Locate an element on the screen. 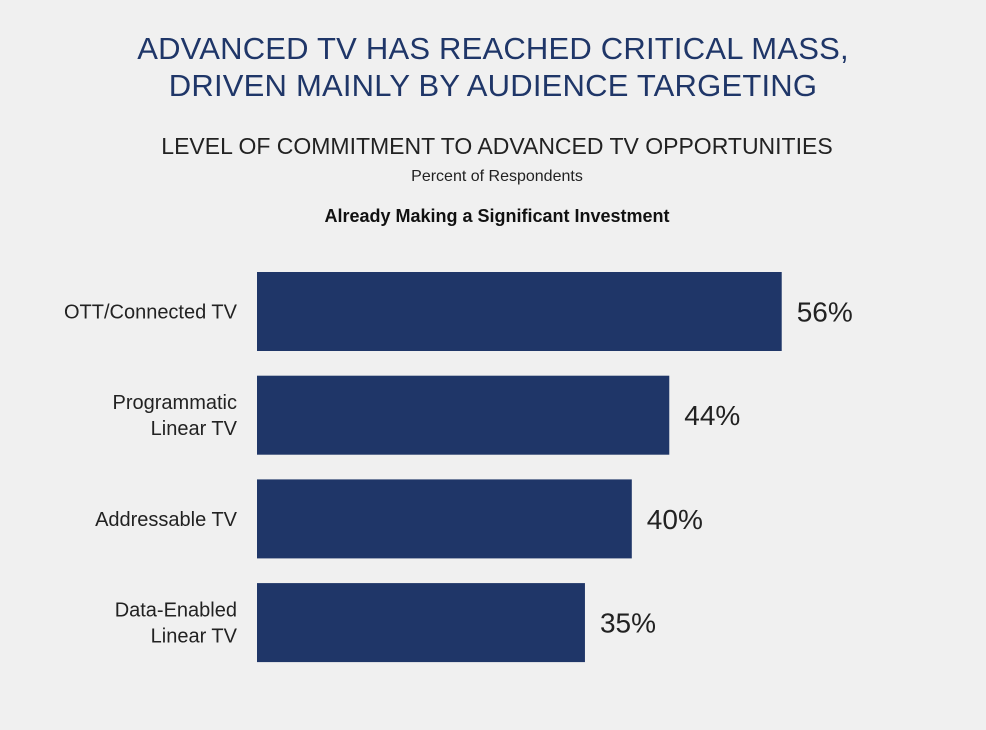 The height and width of the screenshot is (730, 986). category-label-4-line-1: Data-Enabled is located at coordinates (176, 611).